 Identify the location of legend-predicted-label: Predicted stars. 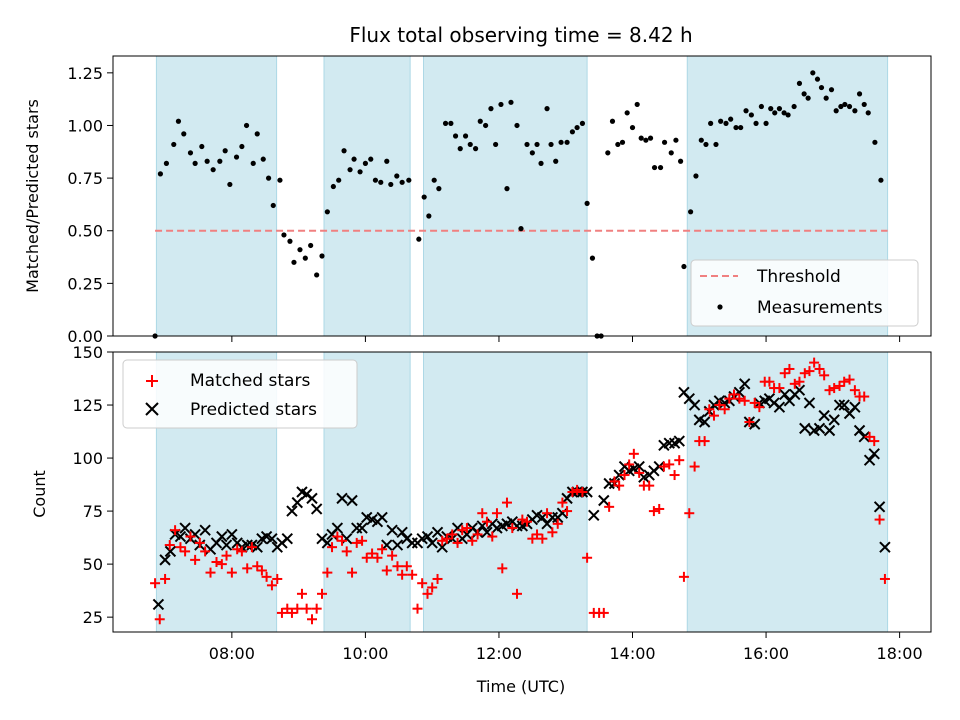
(253, 410).